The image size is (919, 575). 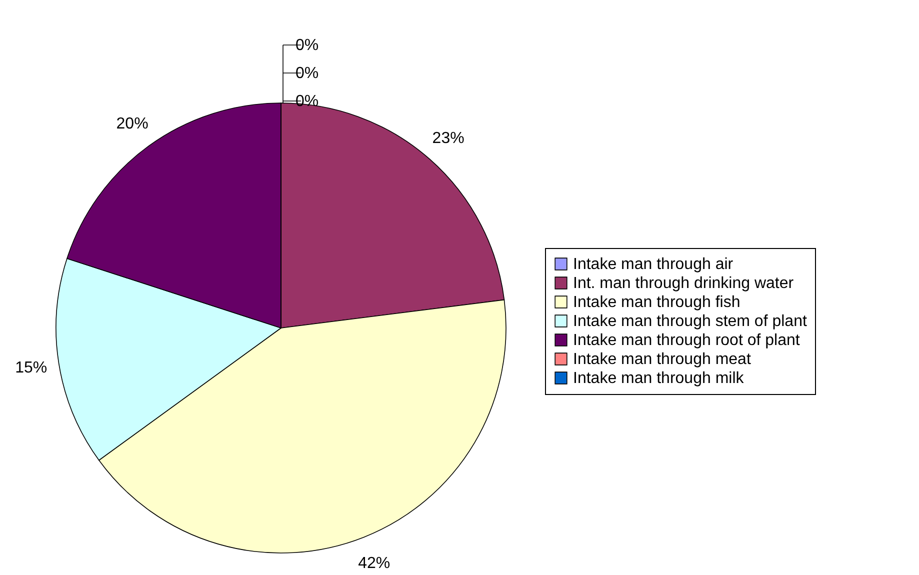 I want to click on legend-label: Intake man through root of plant, so click(x=686, y=340).